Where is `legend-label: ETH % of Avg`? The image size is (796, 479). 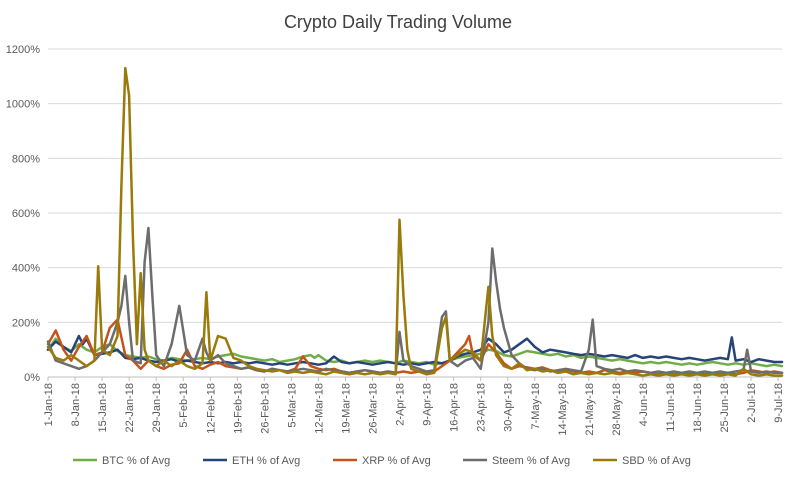 legend-label: ETH % of Avg is located at coordinates (266, 461).